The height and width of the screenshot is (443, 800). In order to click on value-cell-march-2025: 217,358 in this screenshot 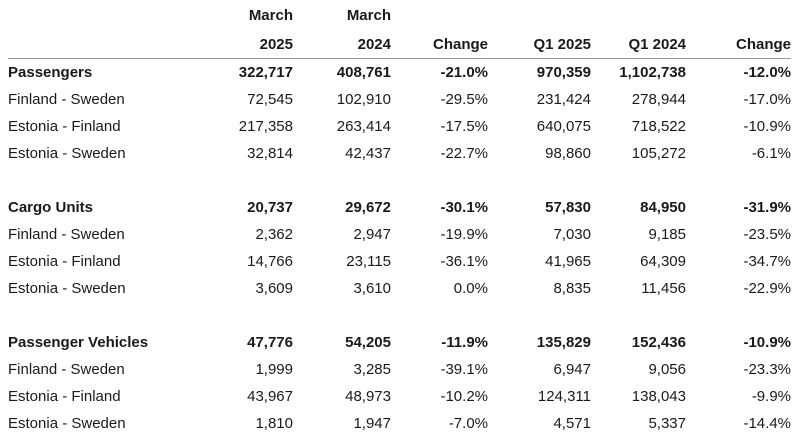, I will do `click(265, 126)`.